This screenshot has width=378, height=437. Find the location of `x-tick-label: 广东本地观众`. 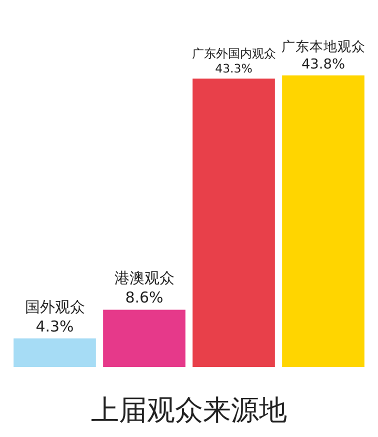

x-tick-label: 广东本地观众 is located at coordinates (323, 46).